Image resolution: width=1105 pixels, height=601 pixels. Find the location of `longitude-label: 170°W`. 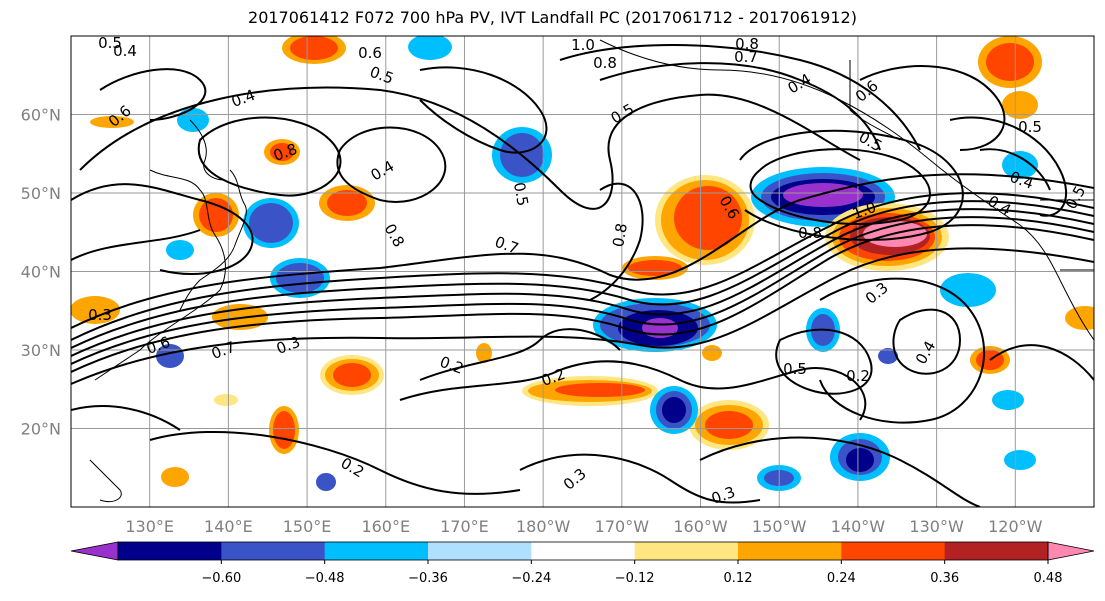

longitude-label: 170°W is located at coordinates (622, 526).